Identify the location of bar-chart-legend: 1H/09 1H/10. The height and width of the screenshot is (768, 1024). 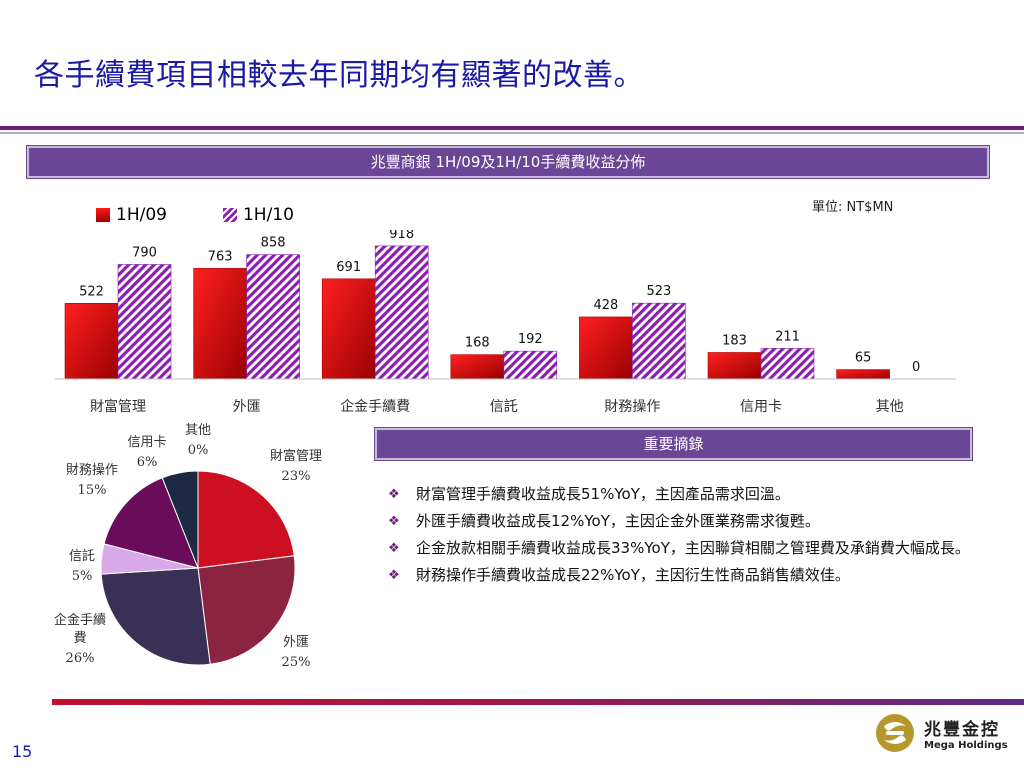
(195, 215).